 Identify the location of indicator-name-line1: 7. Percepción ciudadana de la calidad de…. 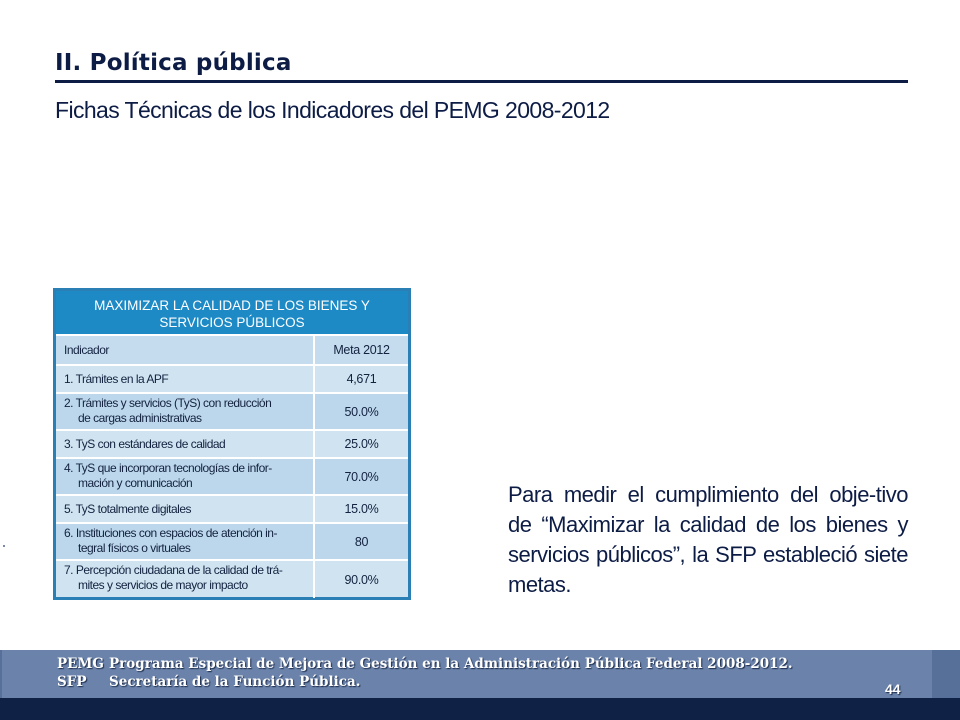
(173, 570).